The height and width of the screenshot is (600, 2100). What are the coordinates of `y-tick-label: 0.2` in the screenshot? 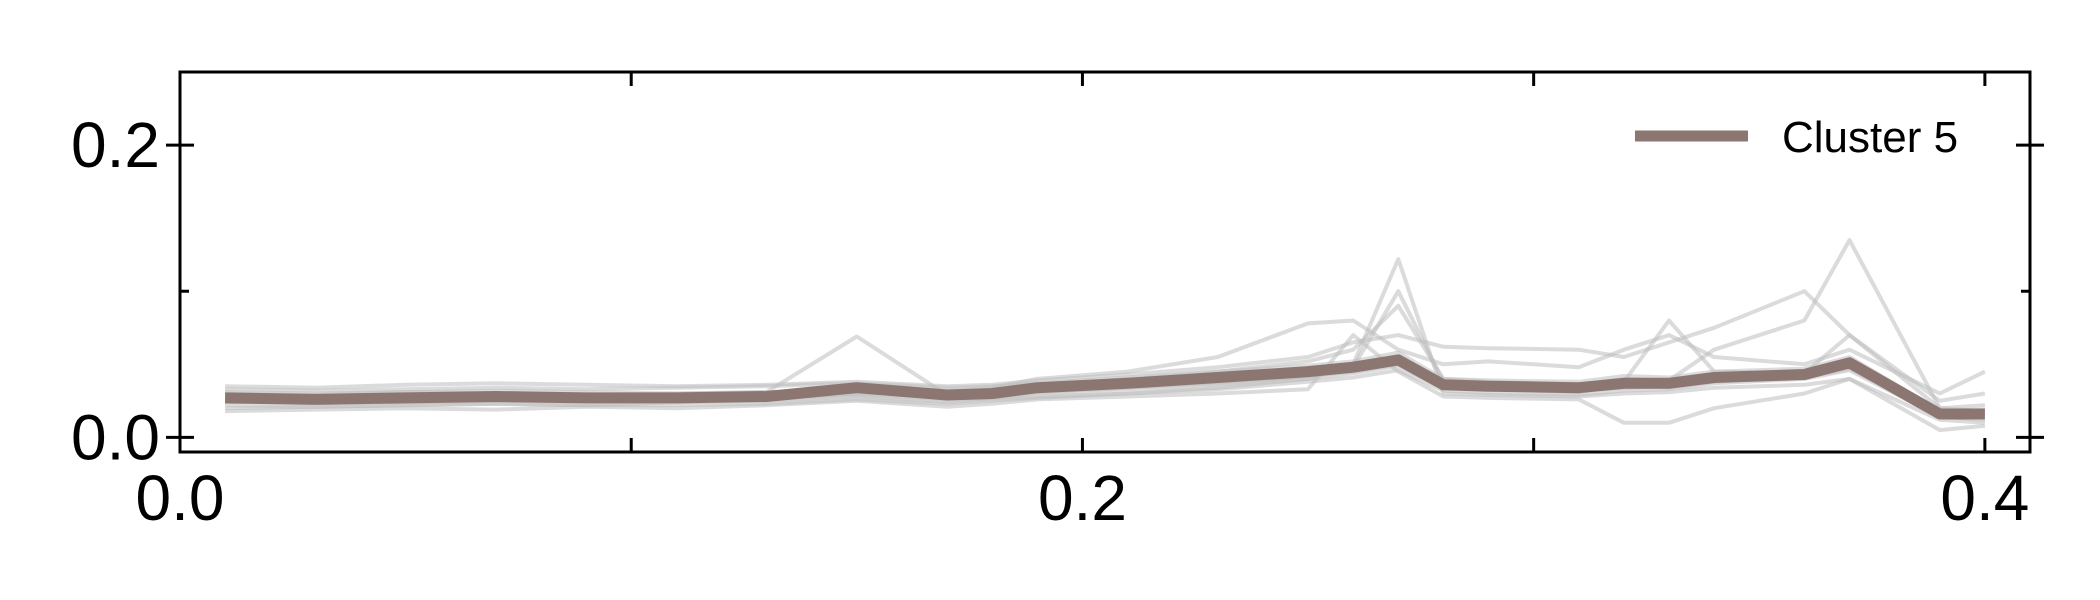 It's located at (115, 145).